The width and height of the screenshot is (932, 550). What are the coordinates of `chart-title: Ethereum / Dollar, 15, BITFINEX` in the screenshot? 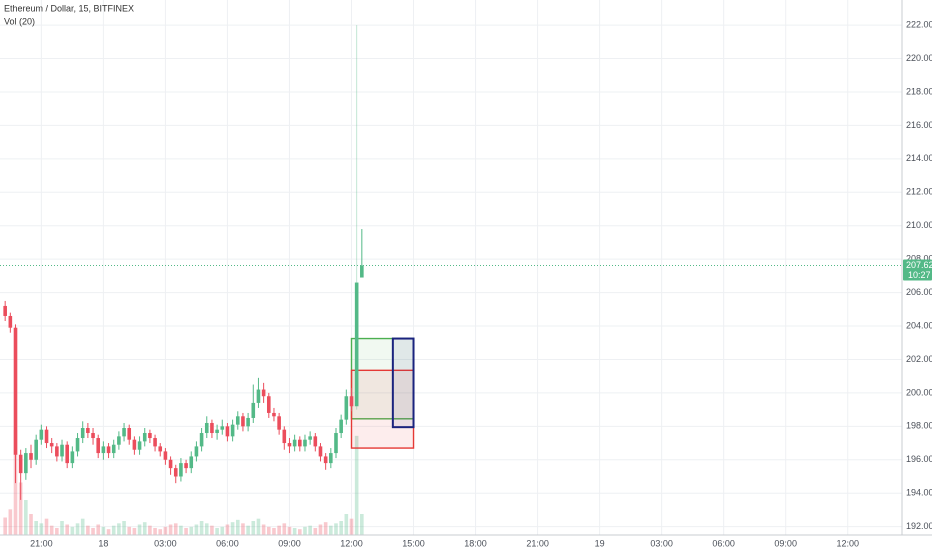 It's located at (69, 8).